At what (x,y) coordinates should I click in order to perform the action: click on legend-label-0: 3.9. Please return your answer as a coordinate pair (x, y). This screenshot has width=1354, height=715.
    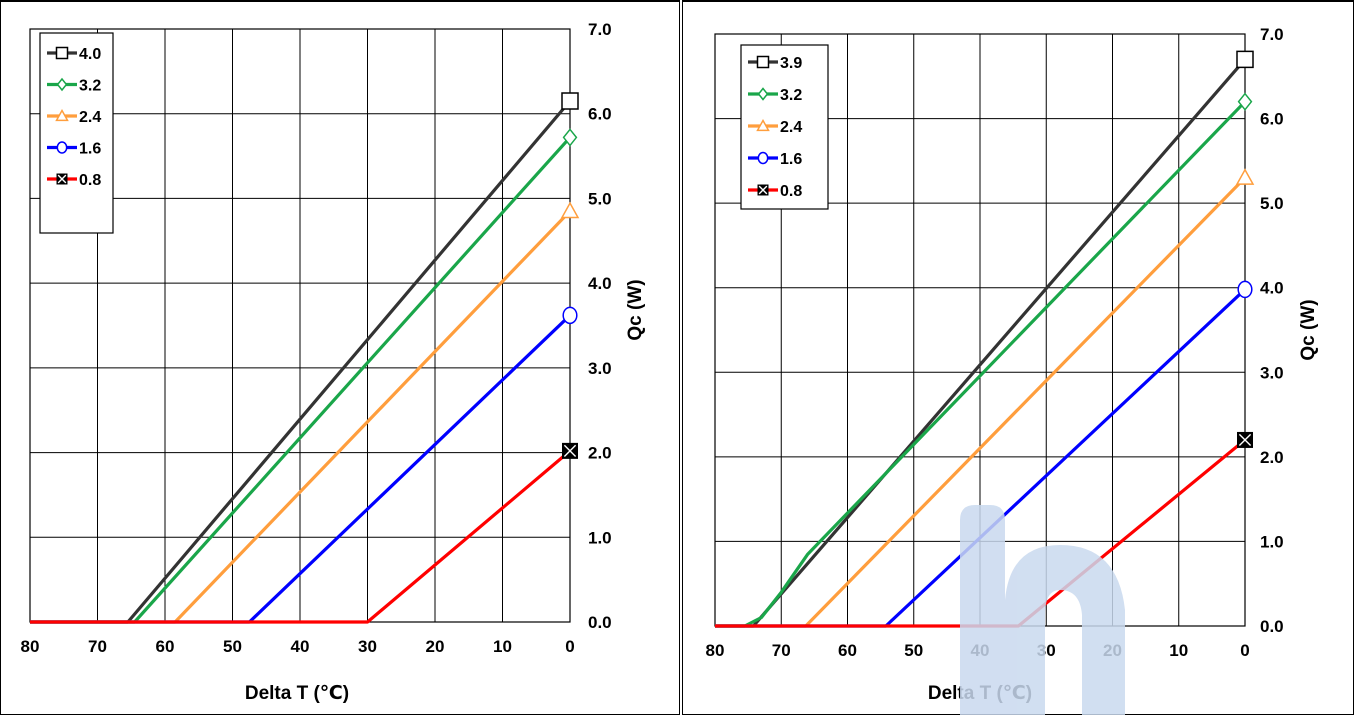
    Looking at the image, I should click on (791, 63).